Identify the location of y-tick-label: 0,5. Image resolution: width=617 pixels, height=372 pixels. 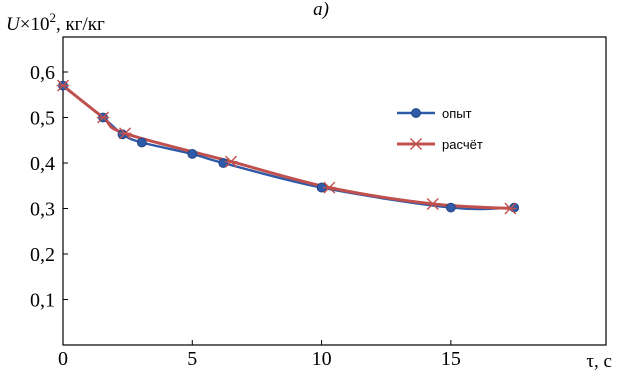
(42, 119).